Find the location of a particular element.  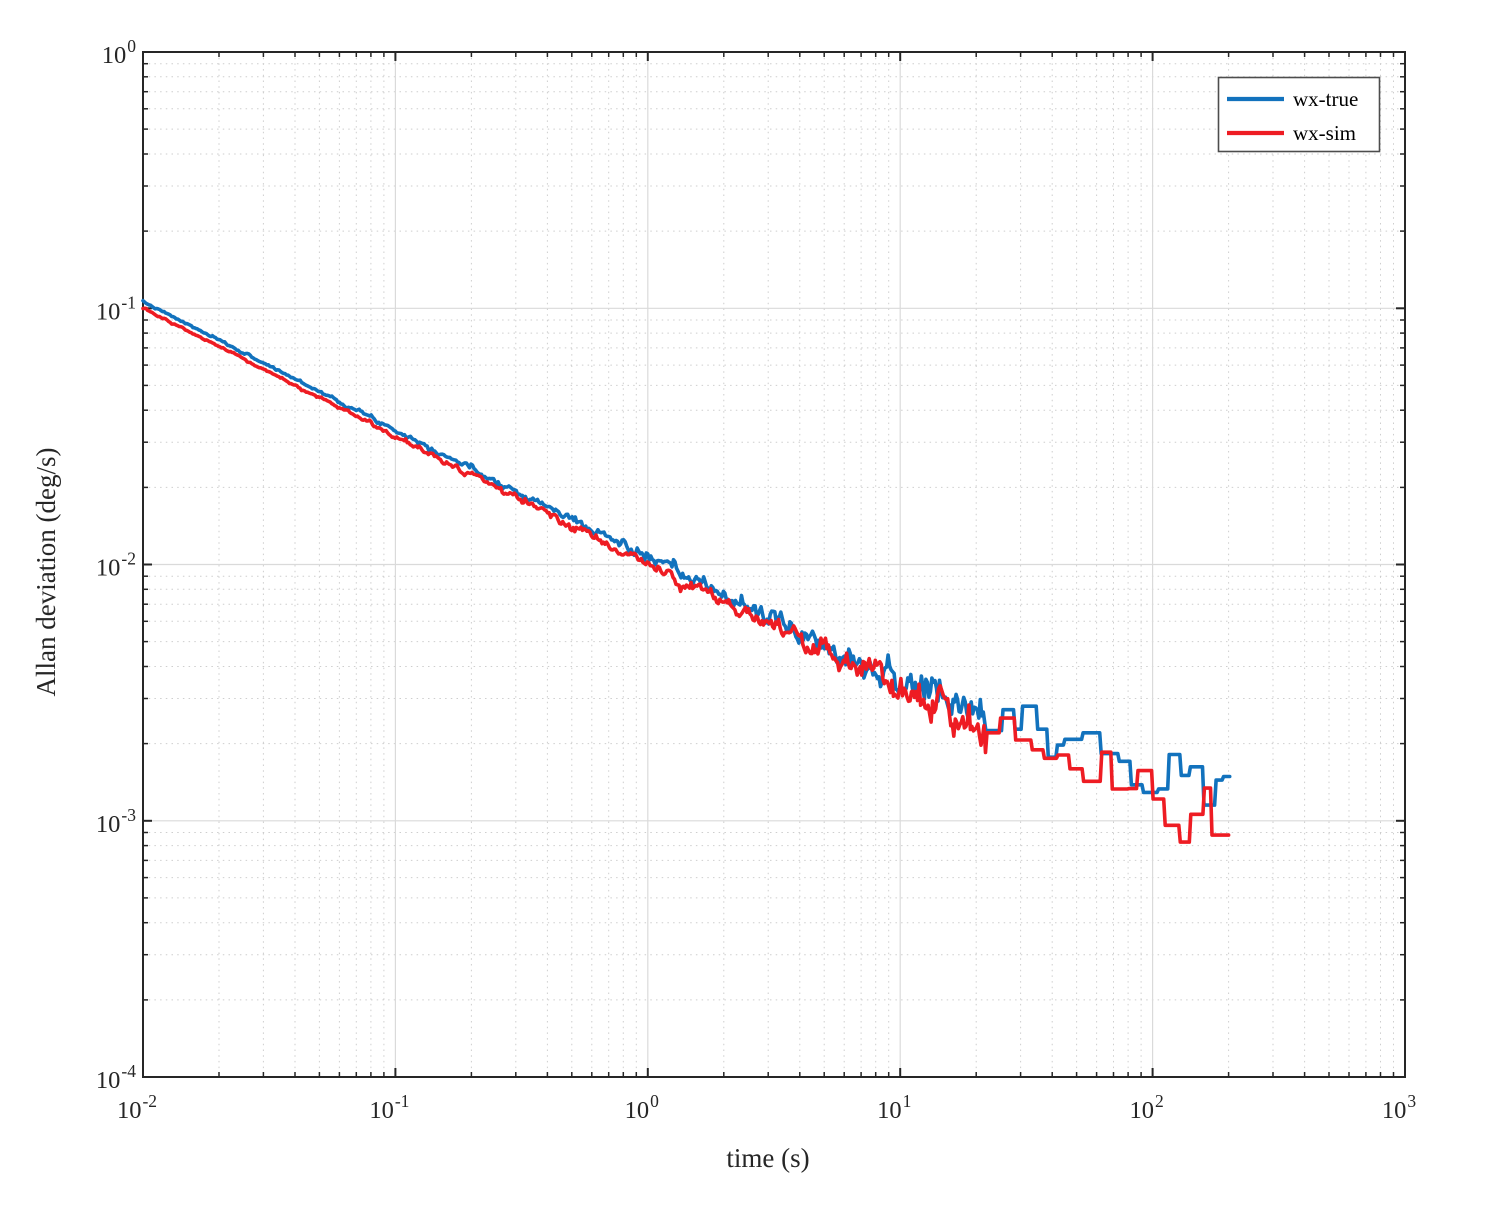

legend: wx-true wx-sim is located at coordinates (1299, 114).